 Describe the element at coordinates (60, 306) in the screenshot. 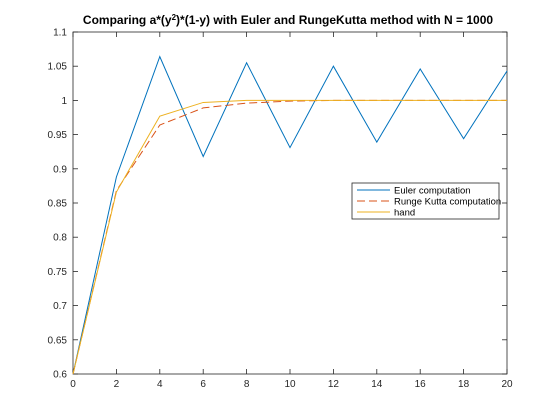

I see `y-tick-label: 0.7` at that location.